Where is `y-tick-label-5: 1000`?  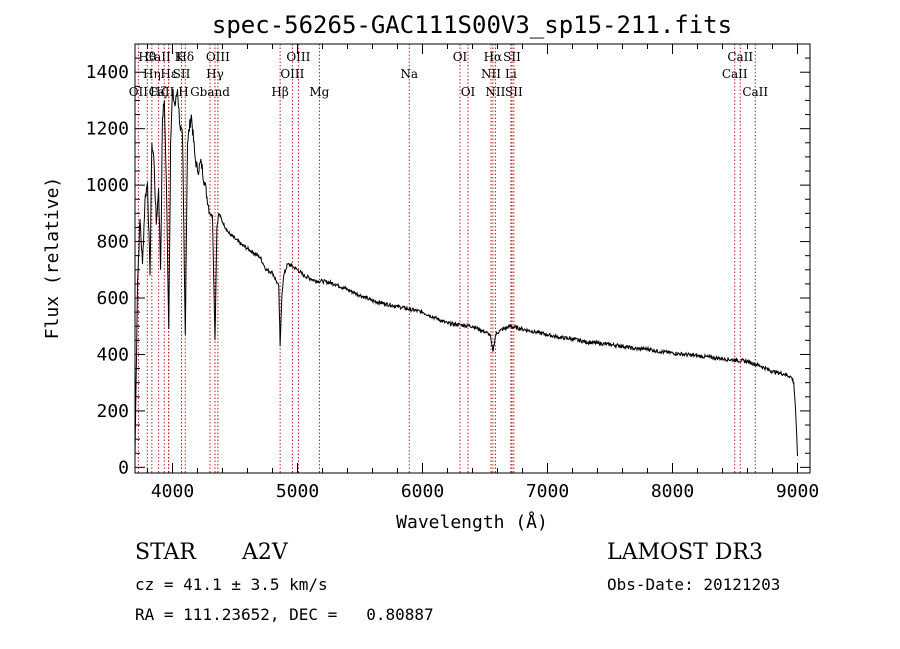
y-tick-label-5: 1000 is located at coordinates (107, 185).